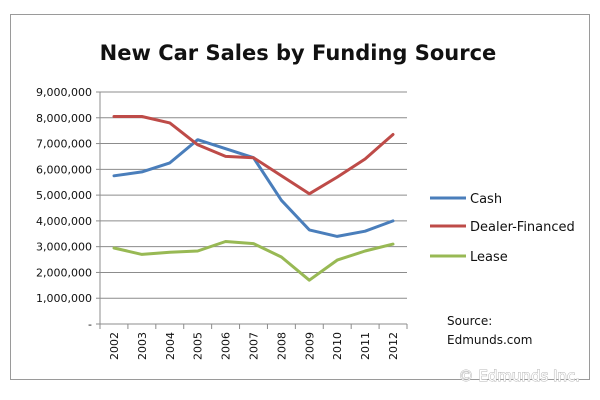  I want to click on y-tick-label: 3,000,000, so click(64, 247).